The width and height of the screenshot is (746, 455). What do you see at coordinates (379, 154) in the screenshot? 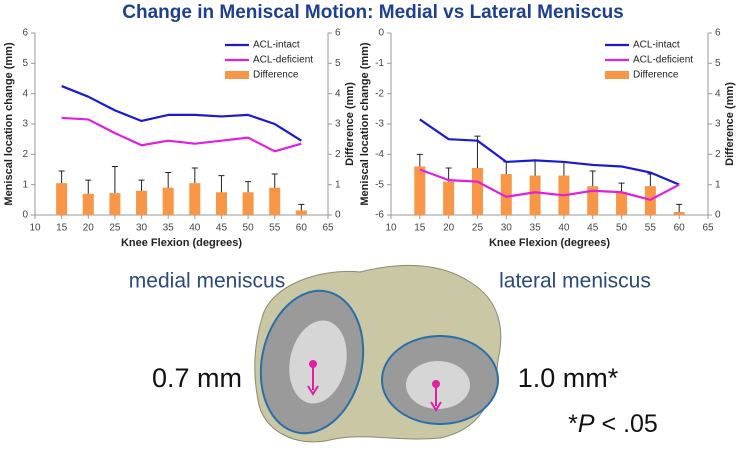
I see `y-tick-label: -4` at bounding box center [379, 154].